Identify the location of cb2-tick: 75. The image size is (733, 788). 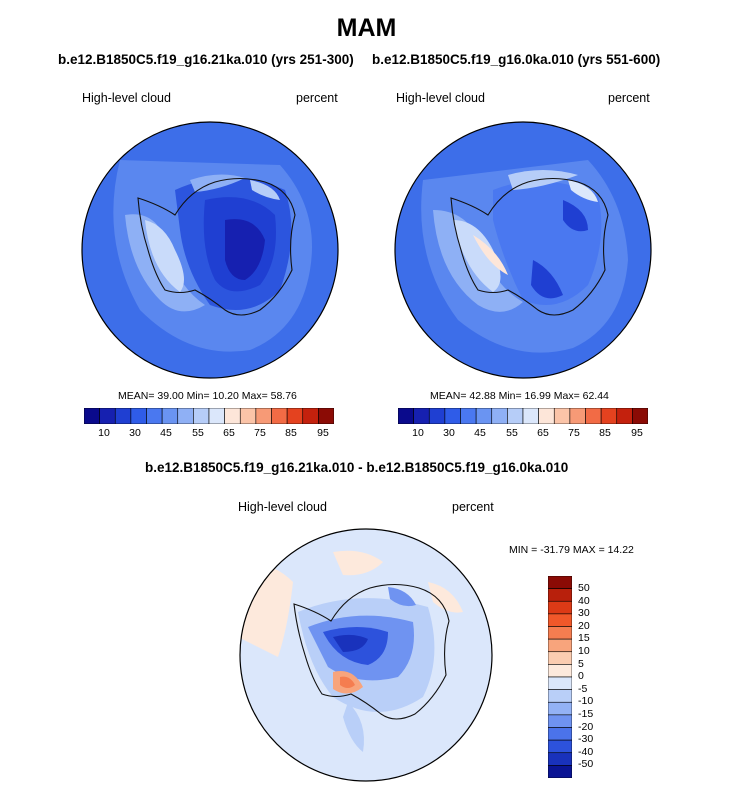
(574, 433).